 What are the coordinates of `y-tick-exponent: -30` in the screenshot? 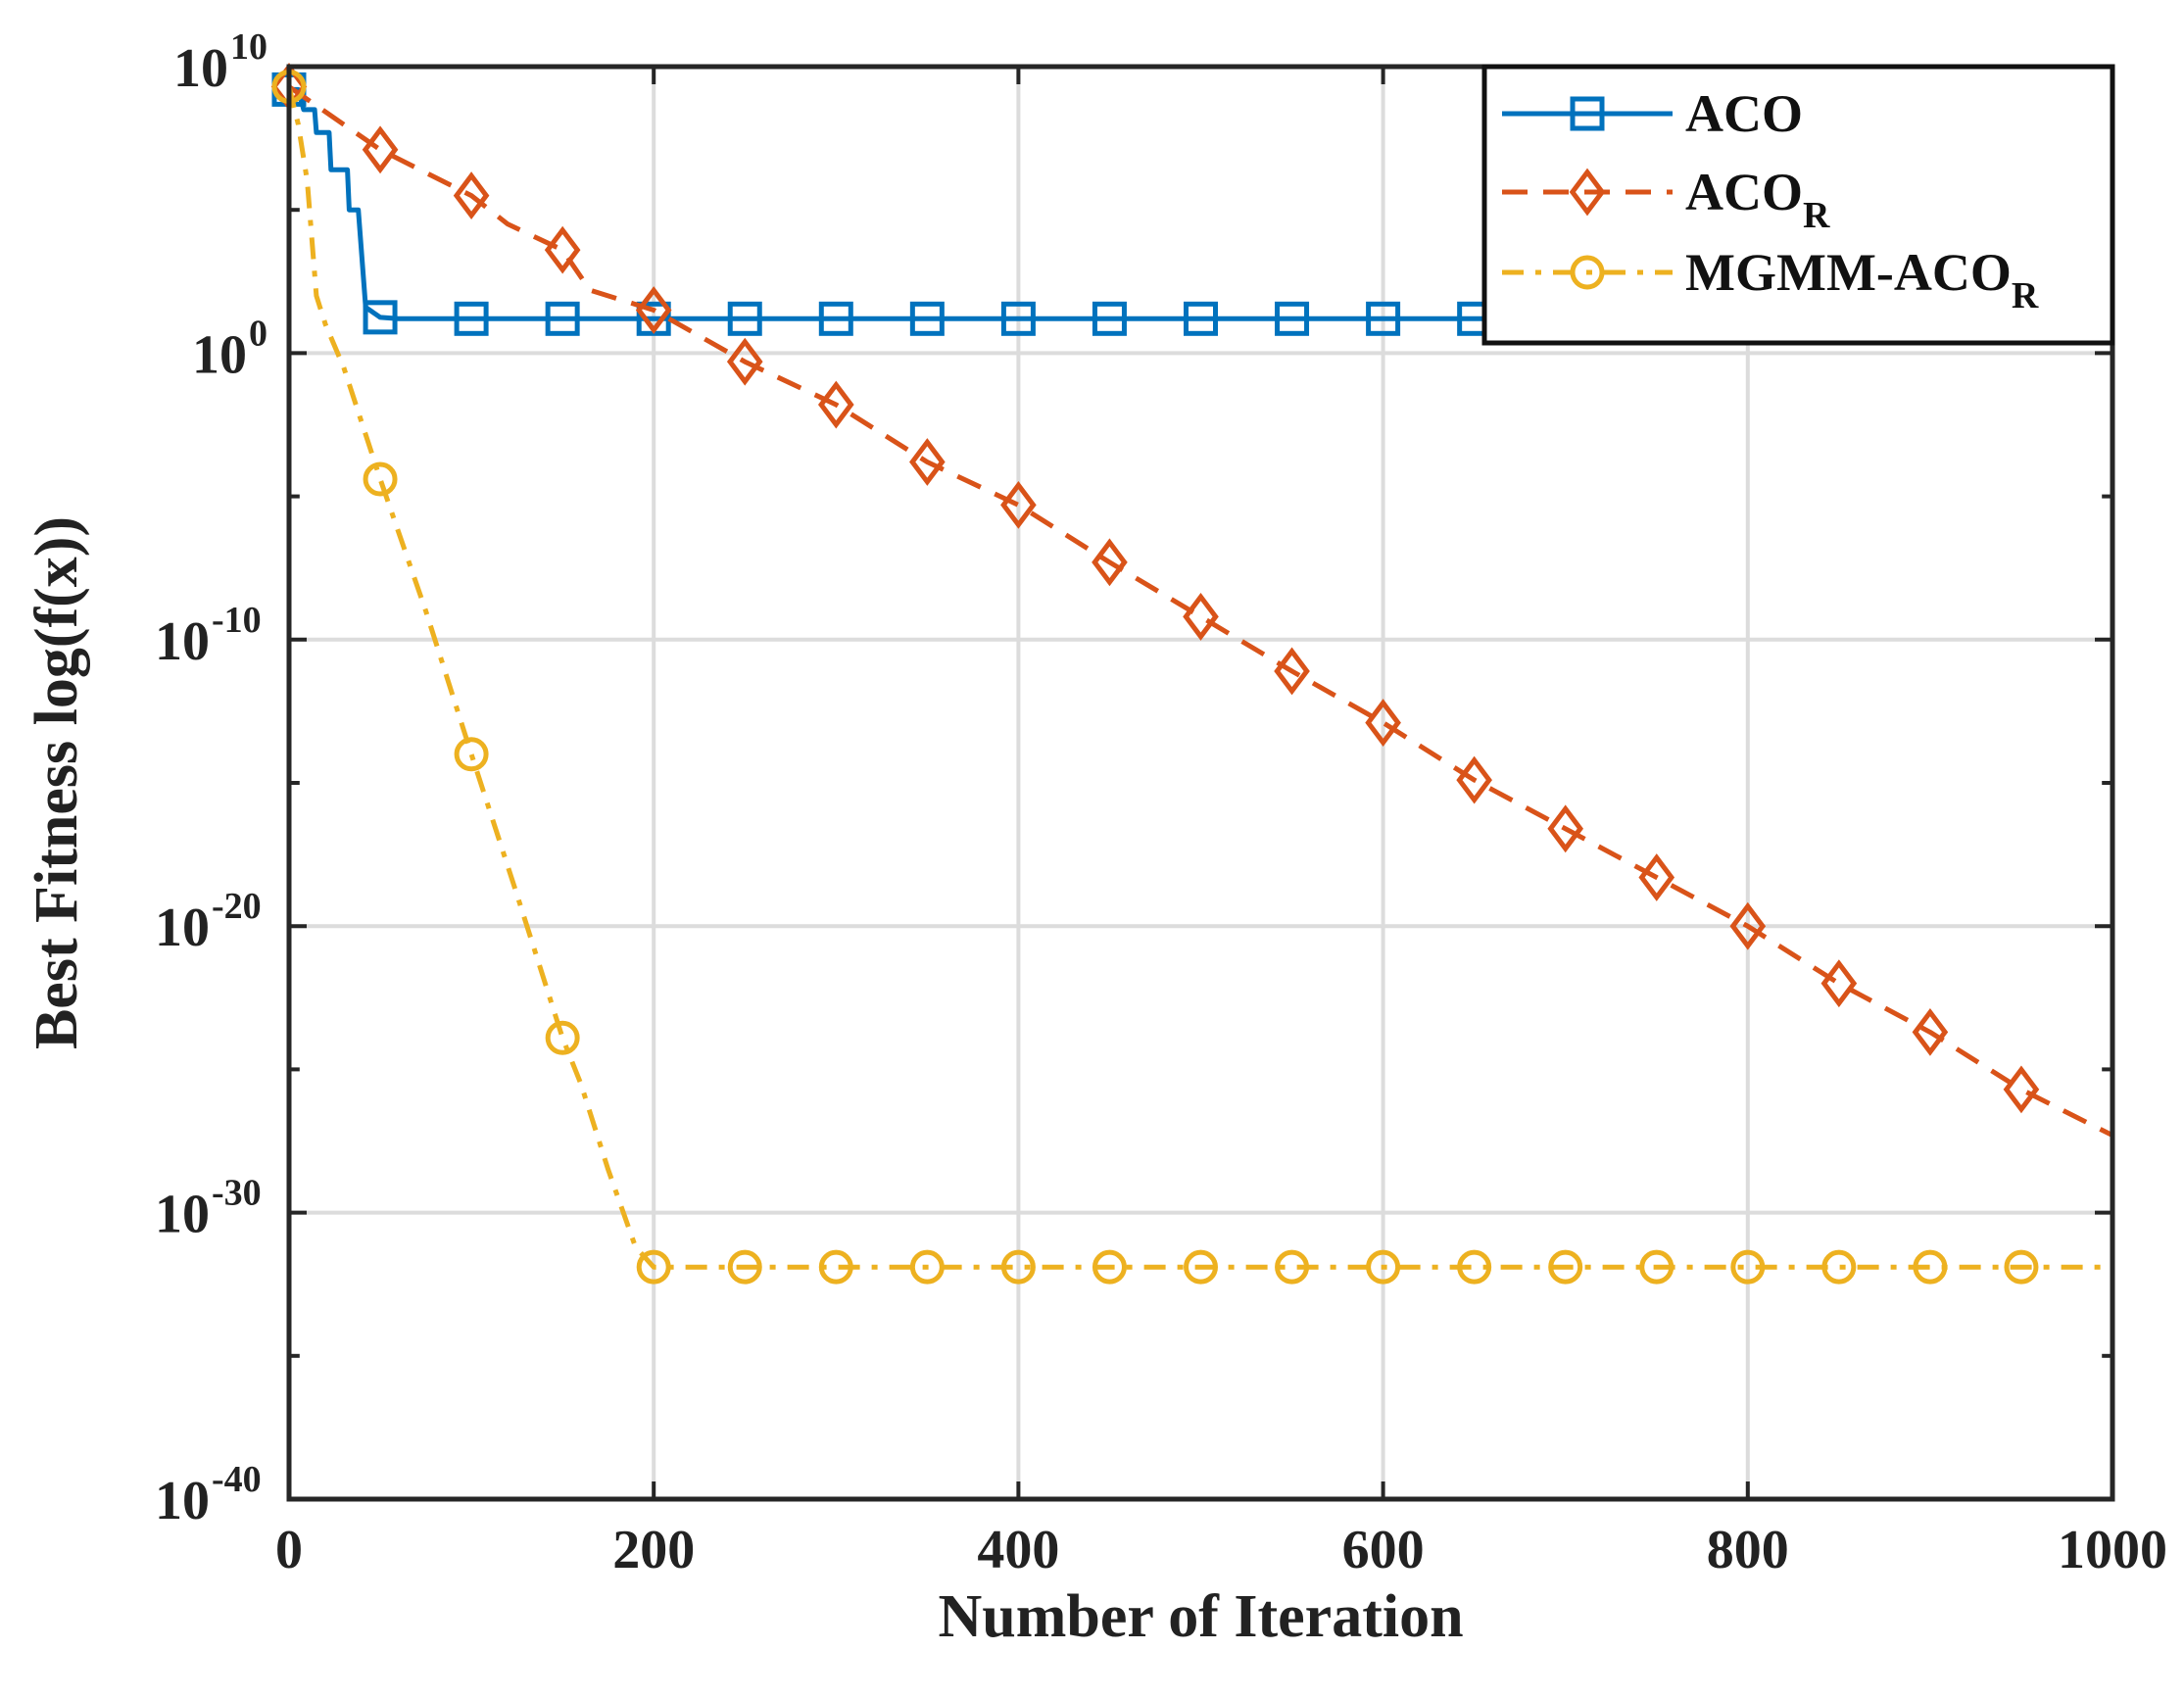 It's located at (237, 1193).